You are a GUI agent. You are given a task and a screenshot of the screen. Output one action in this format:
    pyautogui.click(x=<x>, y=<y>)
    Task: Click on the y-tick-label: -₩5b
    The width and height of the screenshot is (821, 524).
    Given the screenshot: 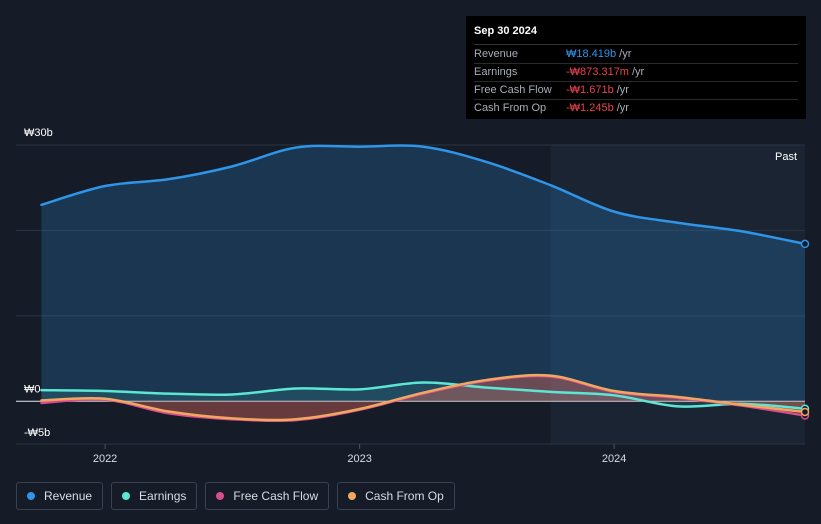 What is the action you would take?
    pyautogui.click(x=37, y=433)
    